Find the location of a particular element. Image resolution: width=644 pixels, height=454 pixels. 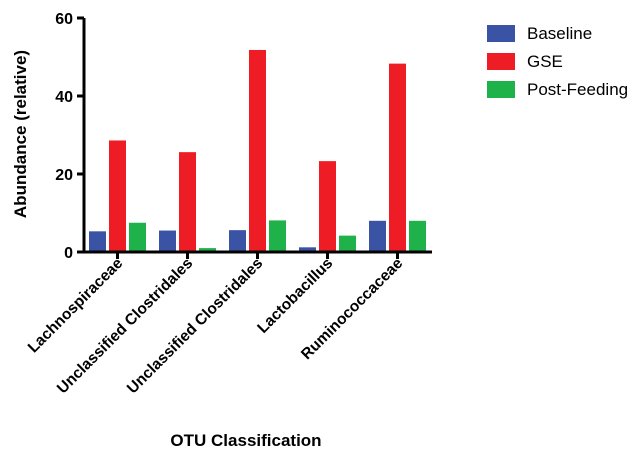

y-tick-label: 0 is located at coordinates (68, 253).